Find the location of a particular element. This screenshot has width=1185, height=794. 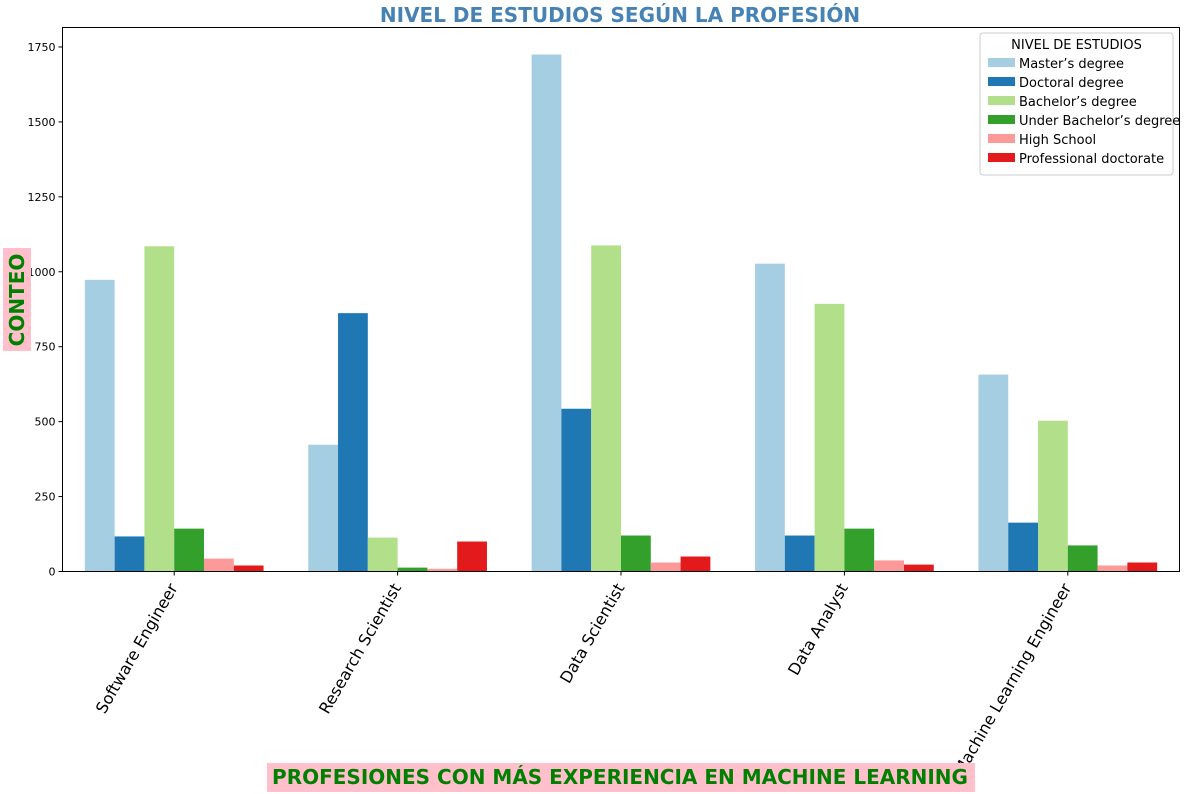

legend-entry-label: High School is located at coordinates (1057, 140).